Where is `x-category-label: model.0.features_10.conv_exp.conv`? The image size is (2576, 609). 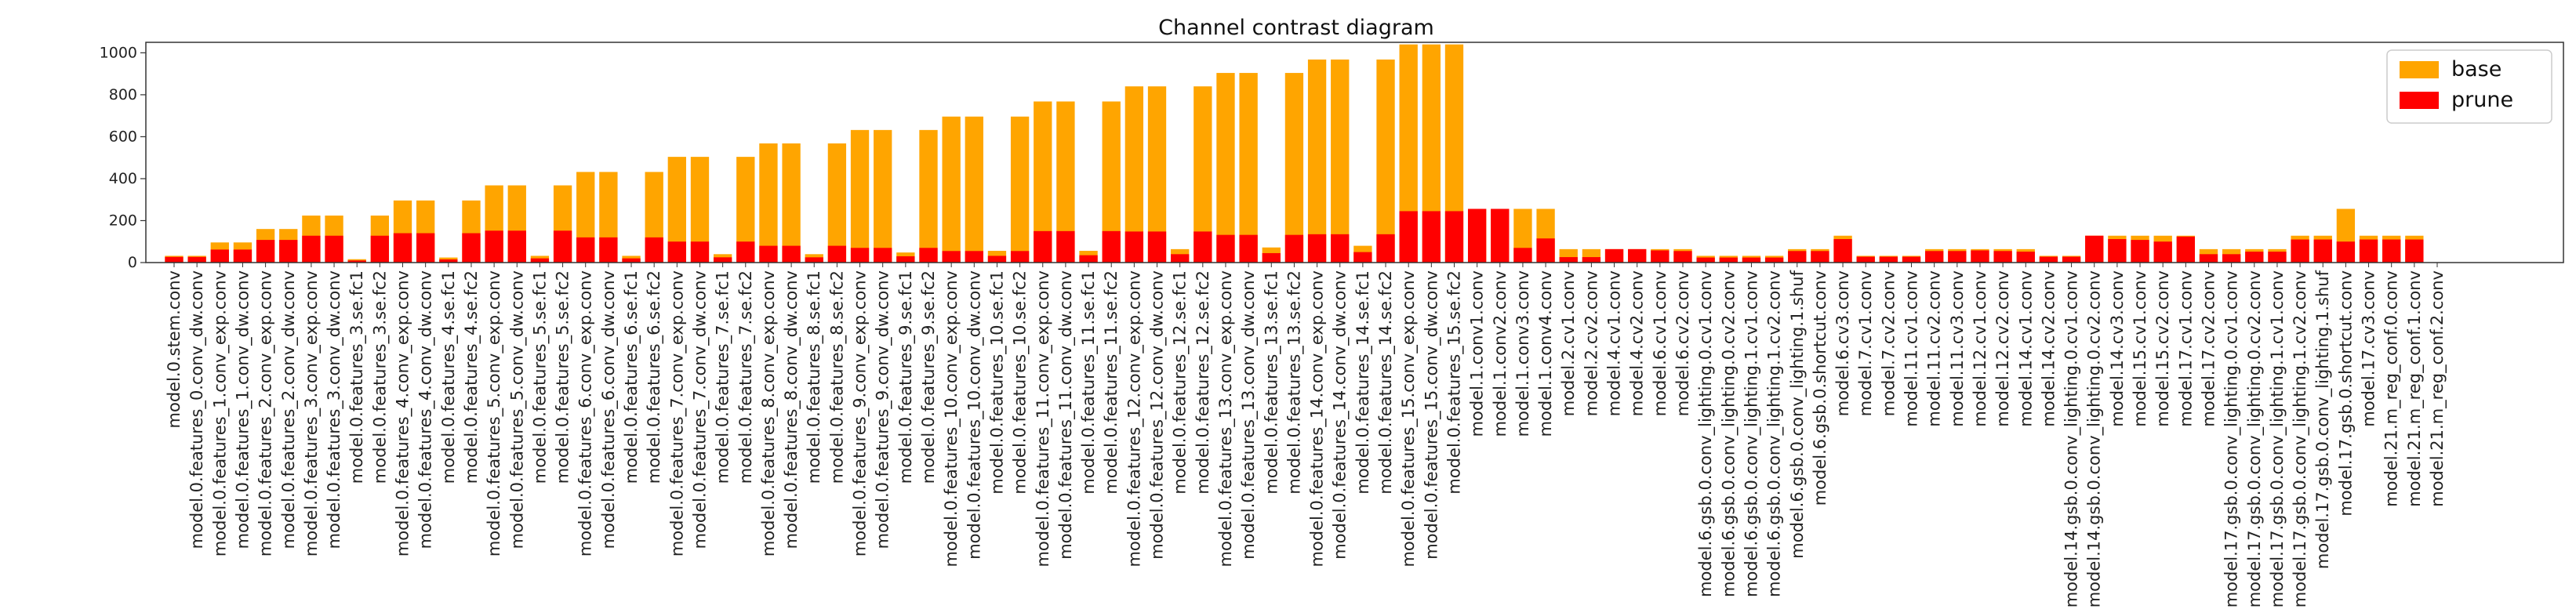 x-category-label: model.0.features_10.conv_exp.conv is located at coordinates (951, 418).